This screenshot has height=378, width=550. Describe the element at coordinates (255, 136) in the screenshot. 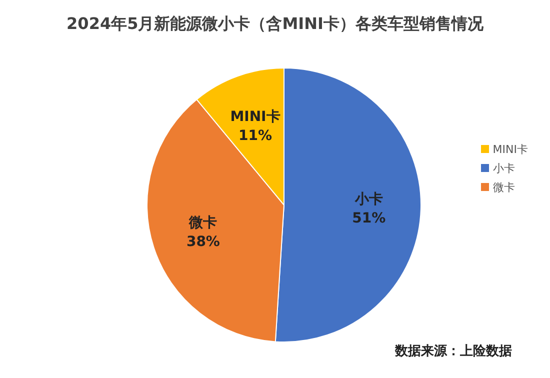

I see `data-label: 11%` at that location.